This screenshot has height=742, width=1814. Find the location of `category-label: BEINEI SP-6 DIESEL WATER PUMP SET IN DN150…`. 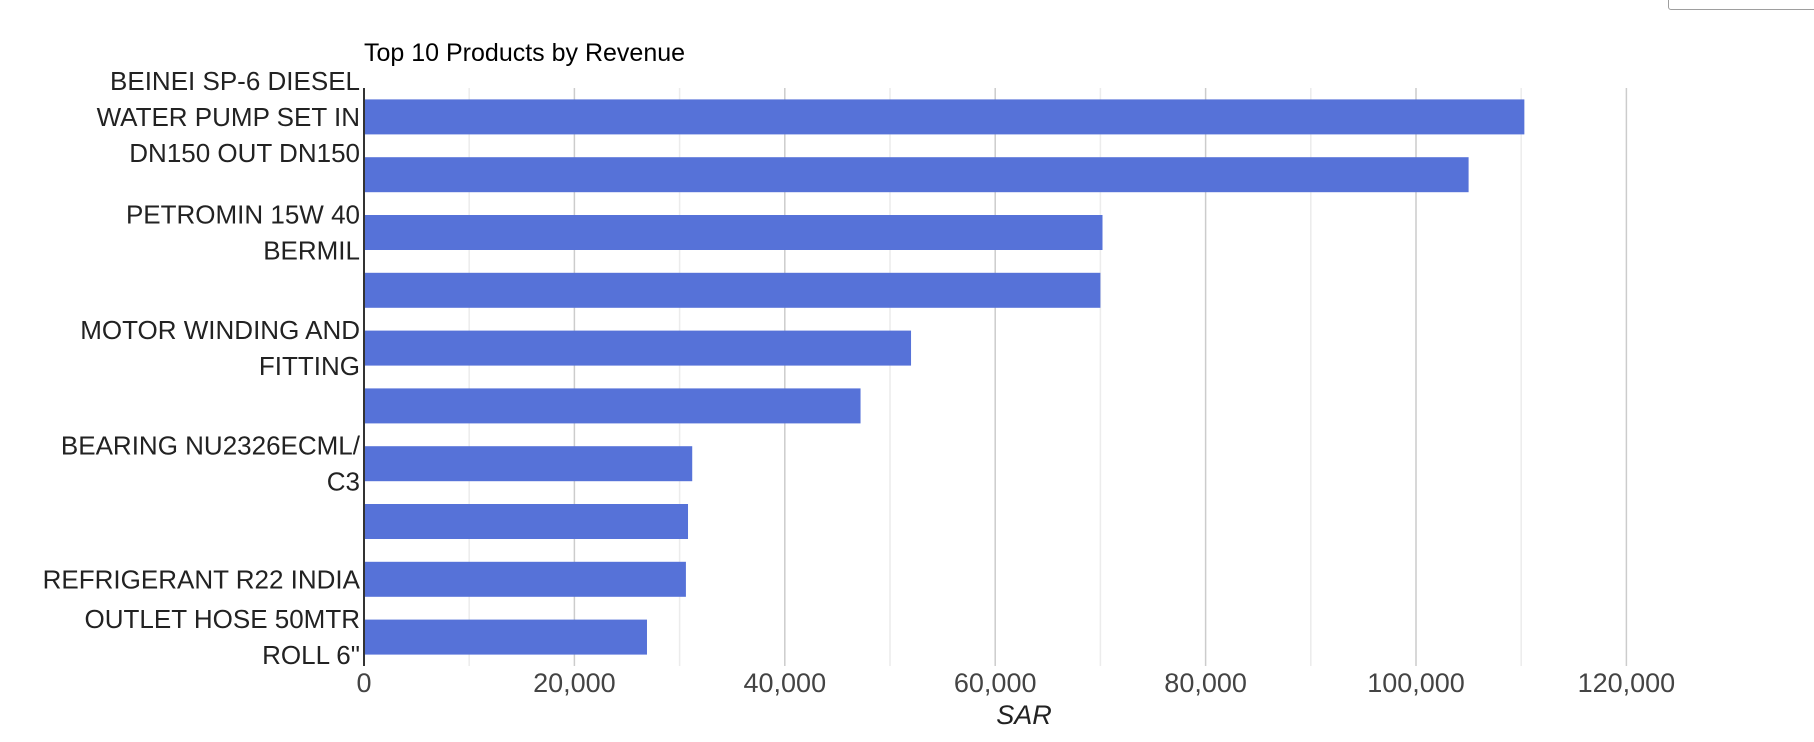

category-label: BEINEI SP-6 DIESEL WATER PUMP SET IN DN150… is located at coordinates (228, 117).